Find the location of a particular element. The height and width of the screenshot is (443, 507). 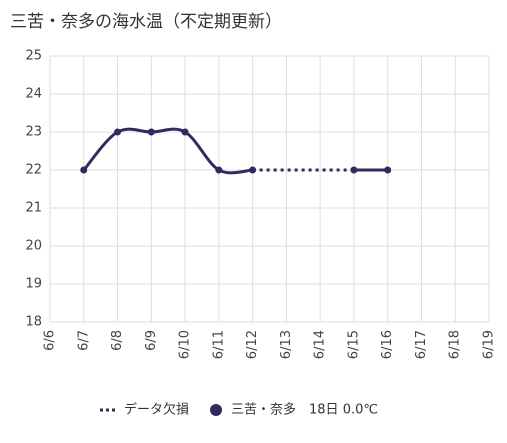

y-tick-label: 22 is located at coordinates (33, 170).